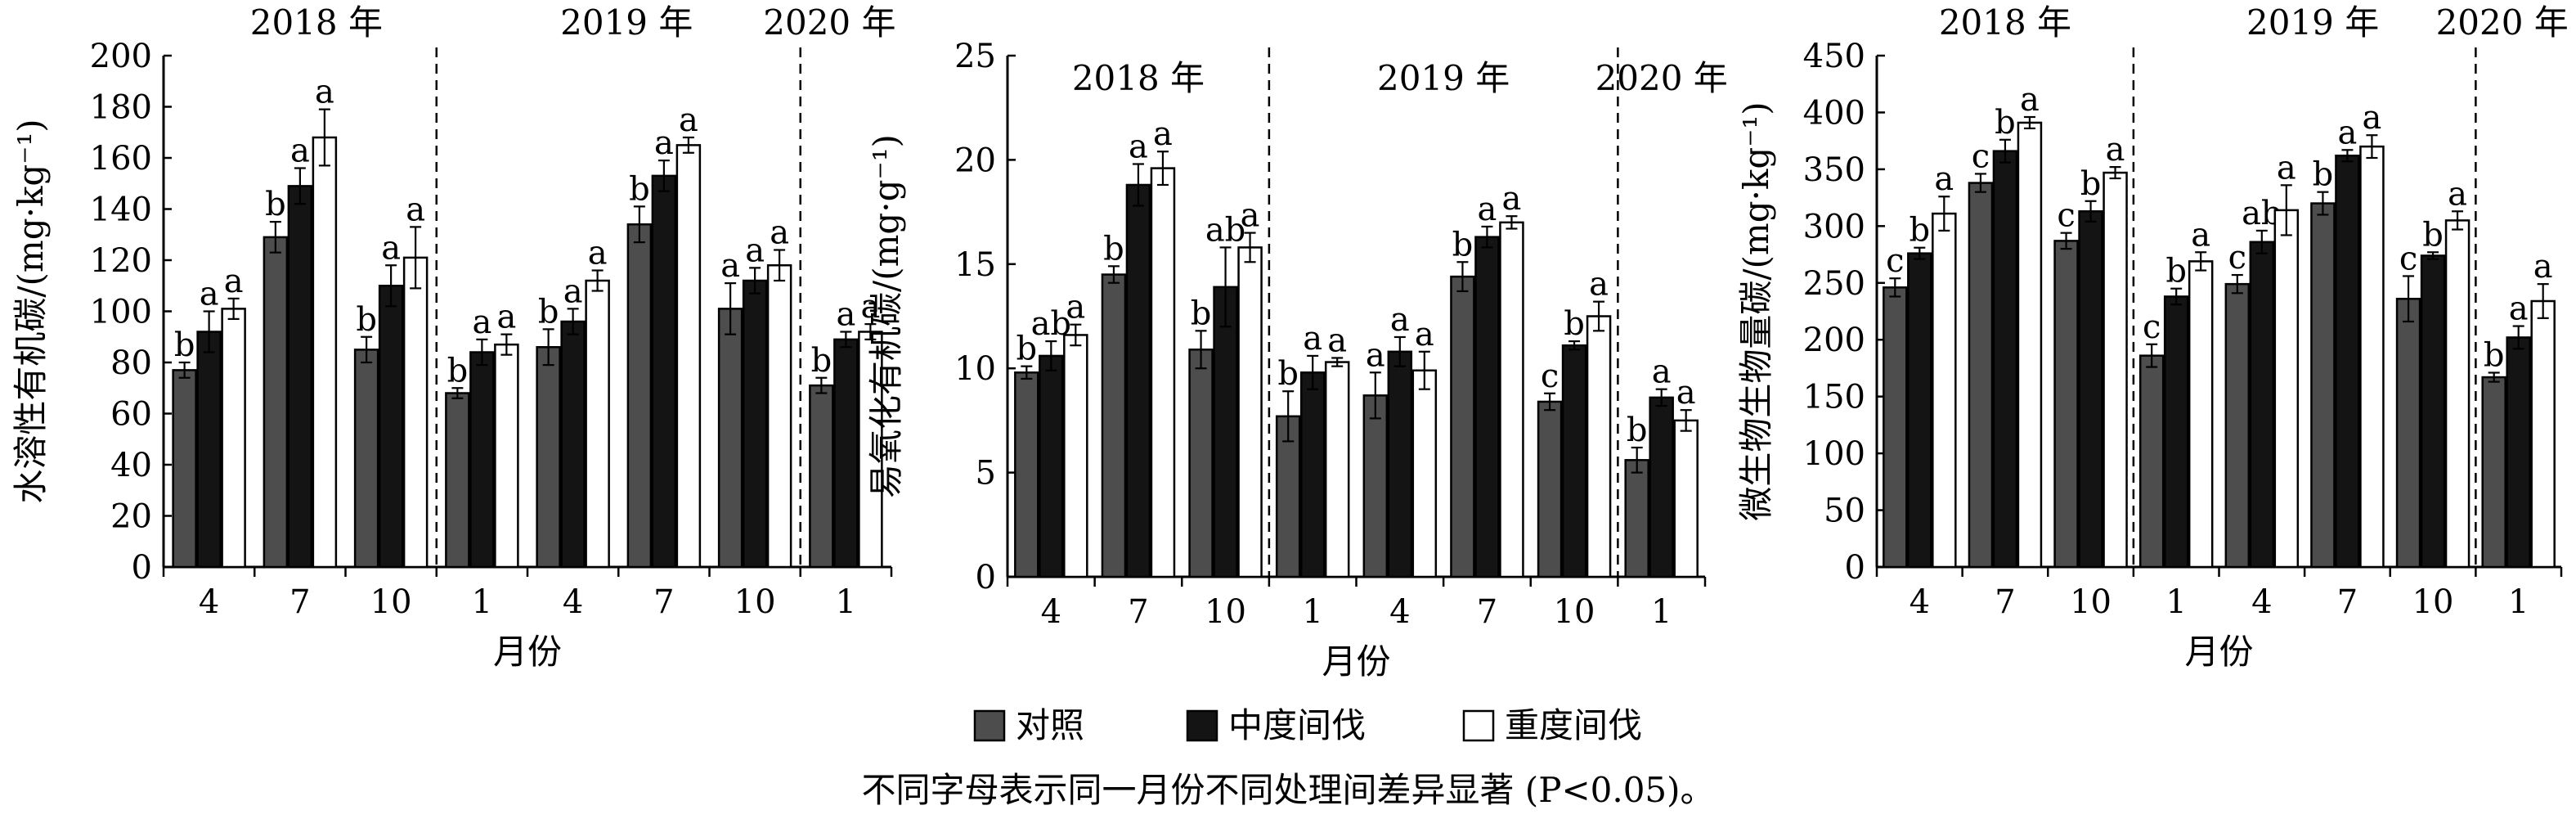 The width and height of the screenshot is (2576, 828). Describe the element at coordinates (121, 57) in the screenshot. I see `y-tick-label: 200` at that location.